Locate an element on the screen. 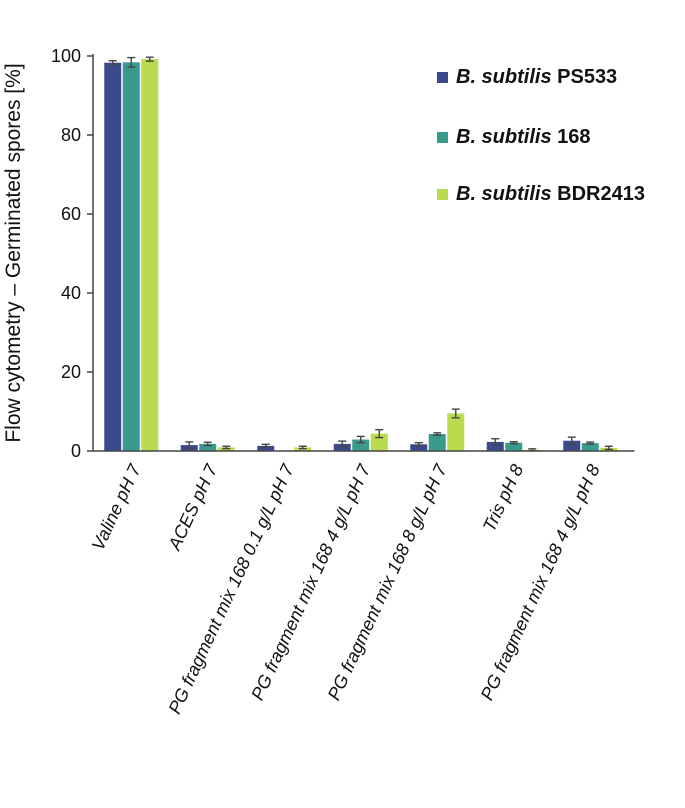 The image size is (685, 808). legend-label: B. subtilis 168 is located at coordinates (523, 137).